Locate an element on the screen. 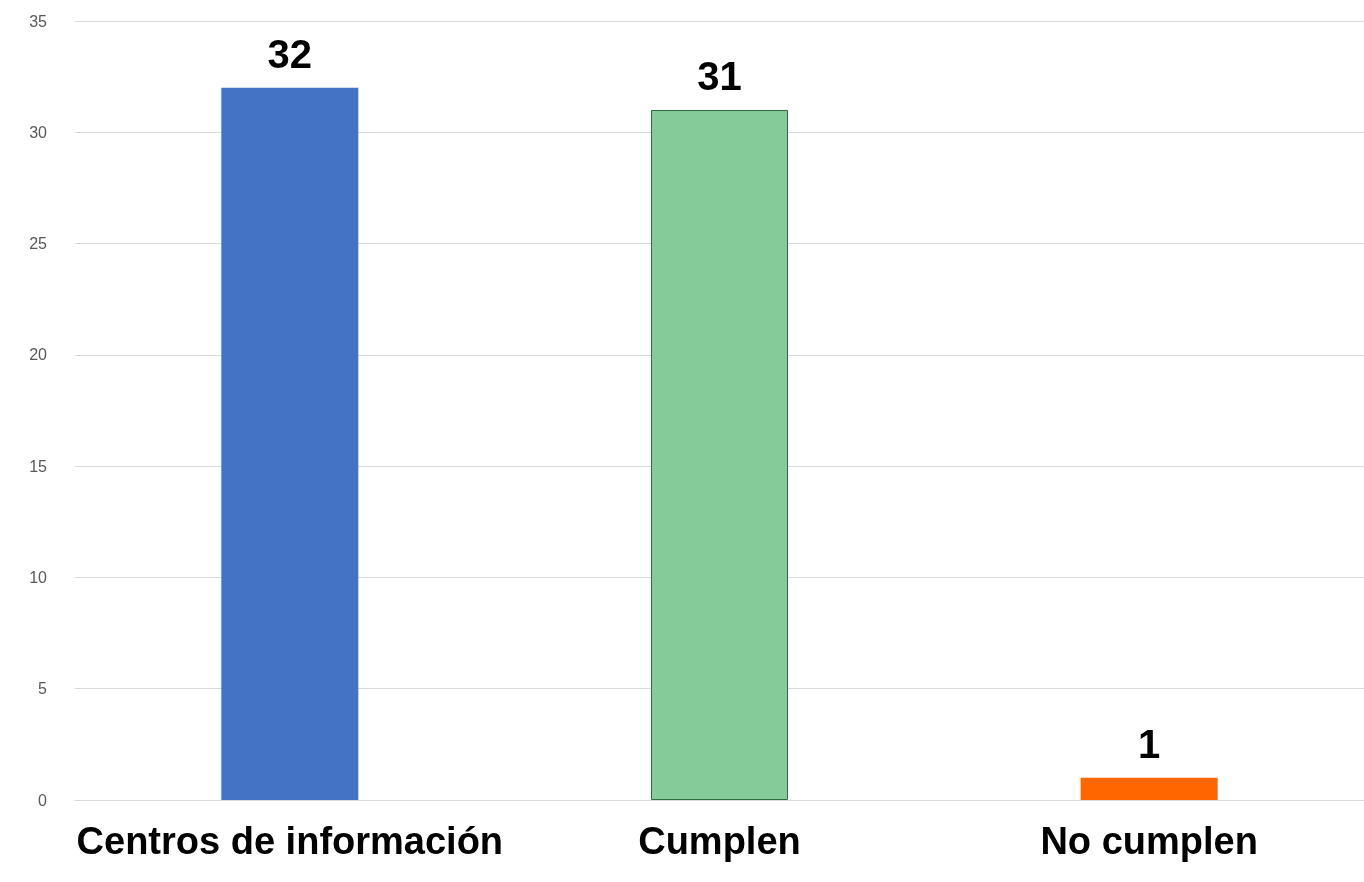 The height and width of the screenshot is (882, 1364). y-tick-label: 35 is located at coordinates (38, 21).